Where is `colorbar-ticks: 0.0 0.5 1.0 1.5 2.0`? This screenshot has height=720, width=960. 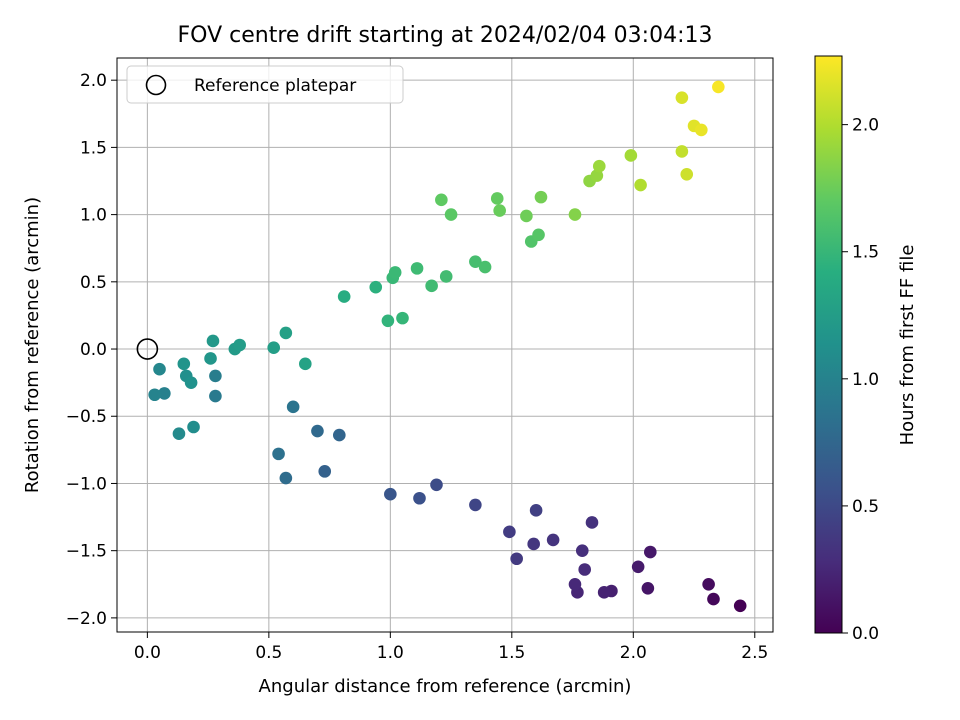 colorbar-ticks: 0.0 0.5 1.0 1.5 2.0 is located at coordinates (860, 380).